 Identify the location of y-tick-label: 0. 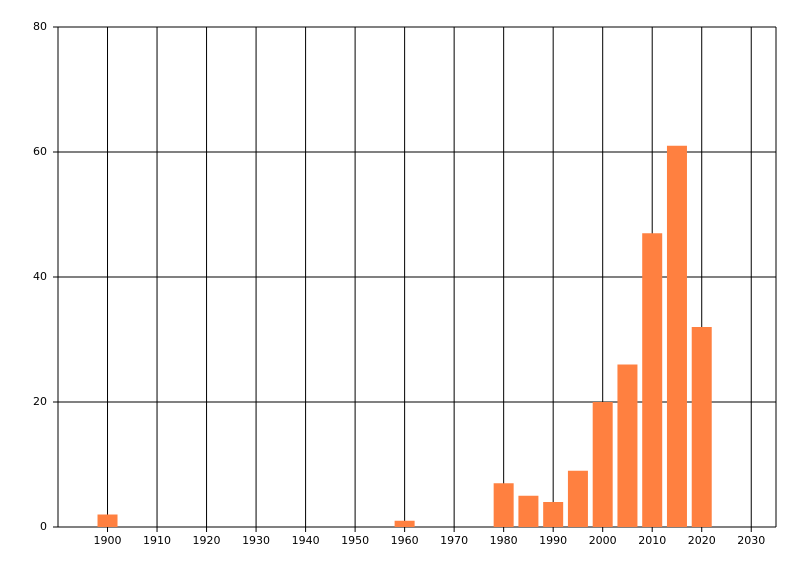
(43, 526).